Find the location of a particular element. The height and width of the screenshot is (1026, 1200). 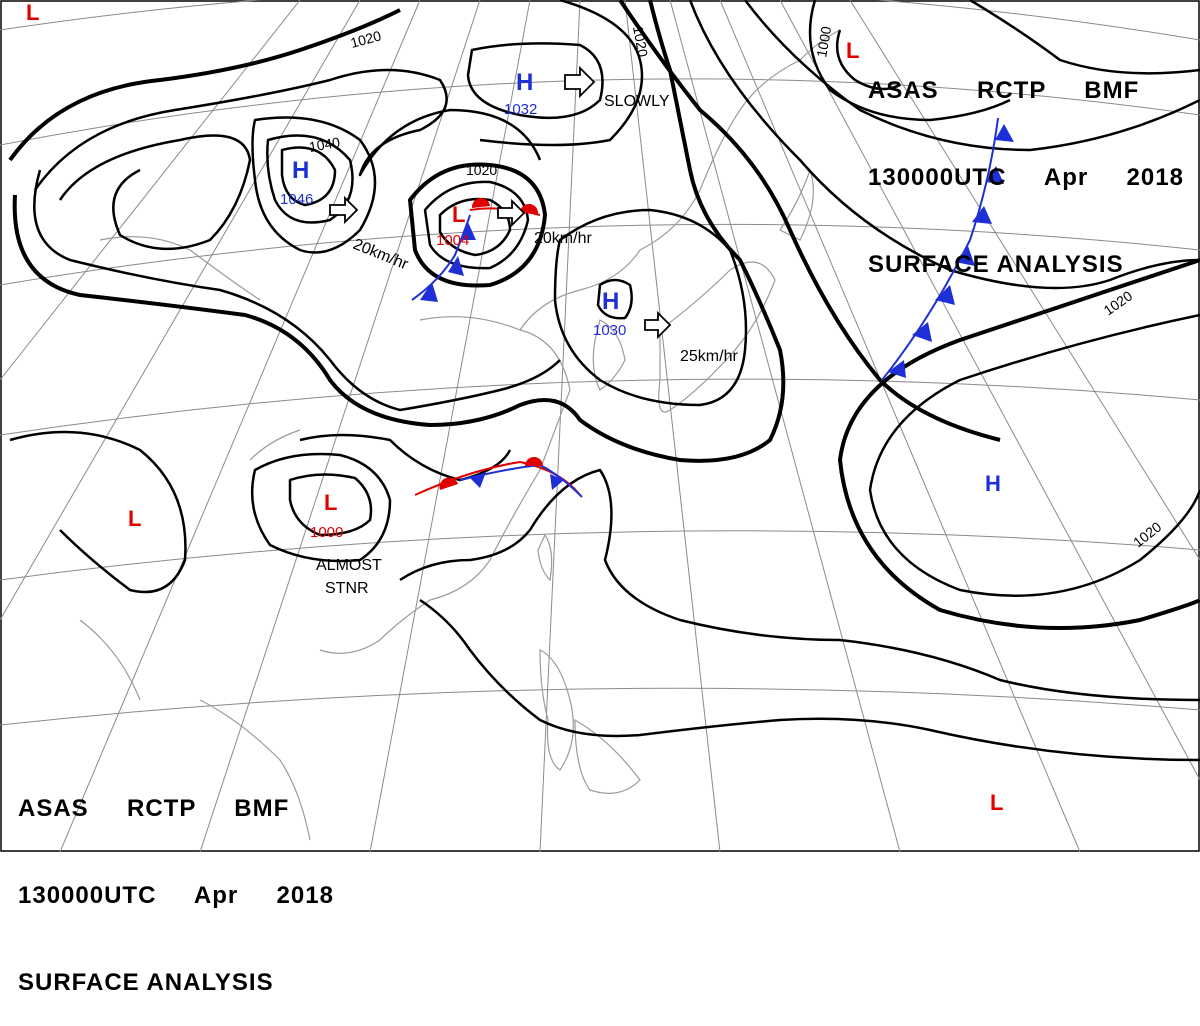

low-center-northeast: L is located at coordinates (852, 50).